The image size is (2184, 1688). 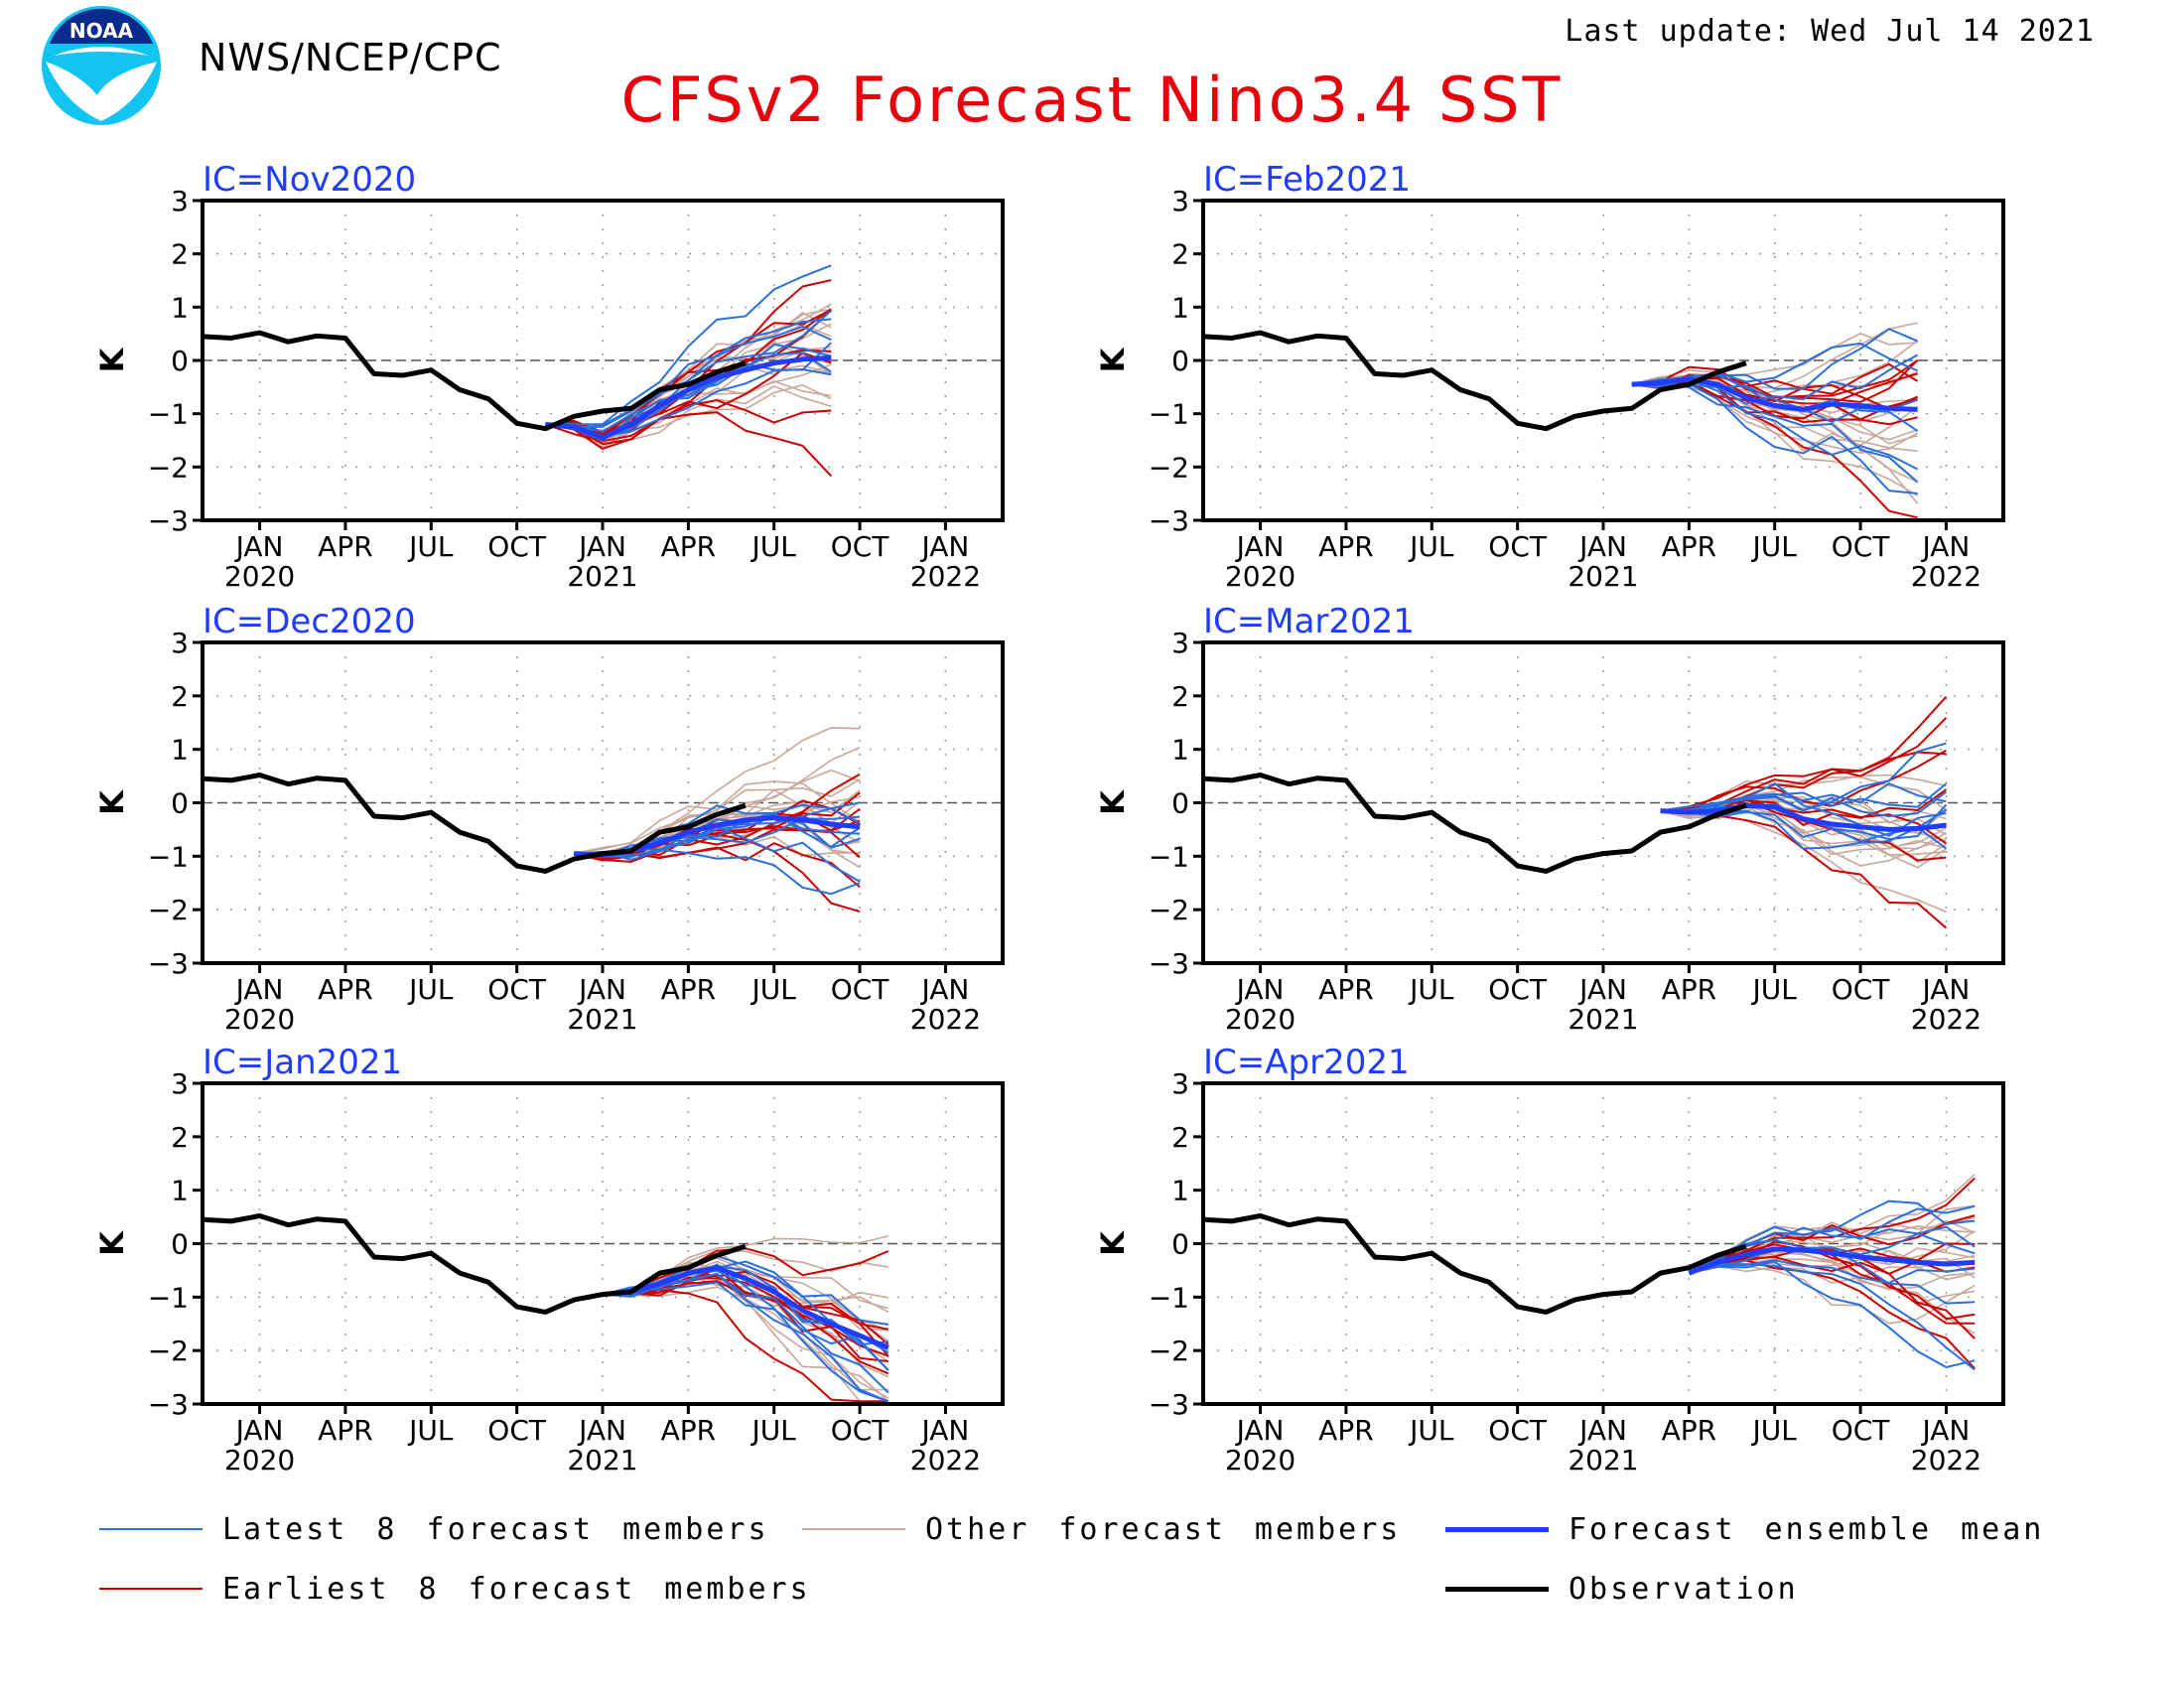 What do you see at coordinates (1946, 576) in the screenshot?
I see `panel-2-xtick-year-8: 2022` at bounding box center [1946, 576].